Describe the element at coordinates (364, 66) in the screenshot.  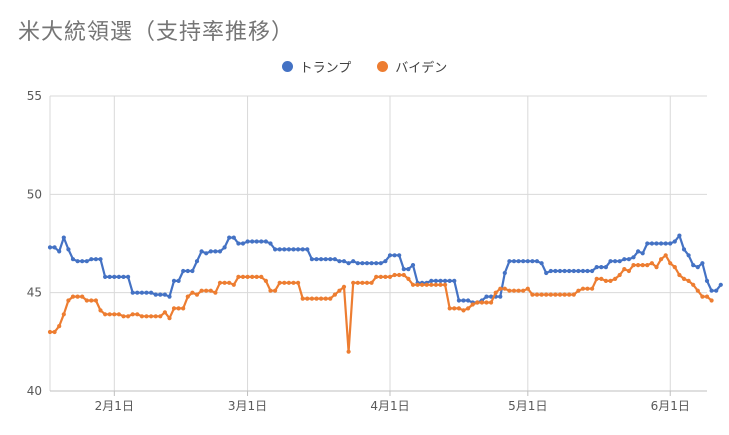
I see `legend: トランプ バイデン` at that location.